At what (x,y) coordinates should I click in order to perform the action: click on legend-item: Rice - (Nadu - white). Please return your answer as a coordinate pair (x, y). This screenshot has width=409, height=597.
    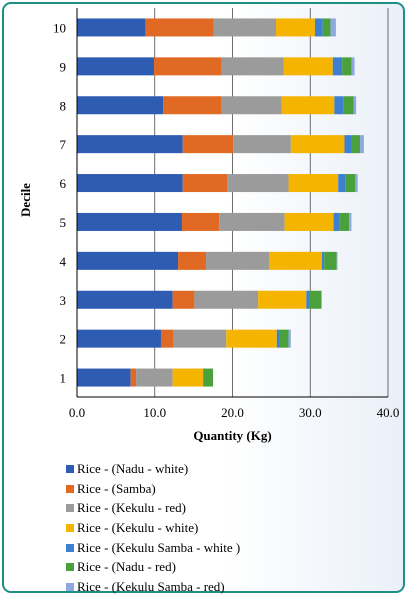
    Looking at the image, I should click on (153, 469).